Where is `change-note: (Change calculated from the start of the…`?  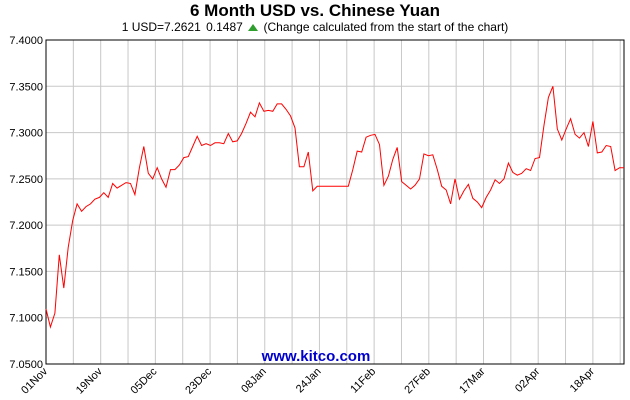 change-note: (Change calculated from the start of the… is located at coordinates (386, 27).